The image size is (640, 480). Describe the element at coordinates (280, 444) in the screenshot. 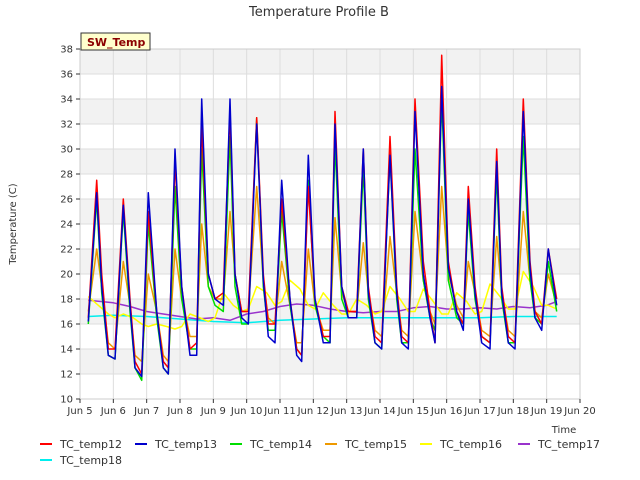

I see `legend-label: TC_temp14` at that location.